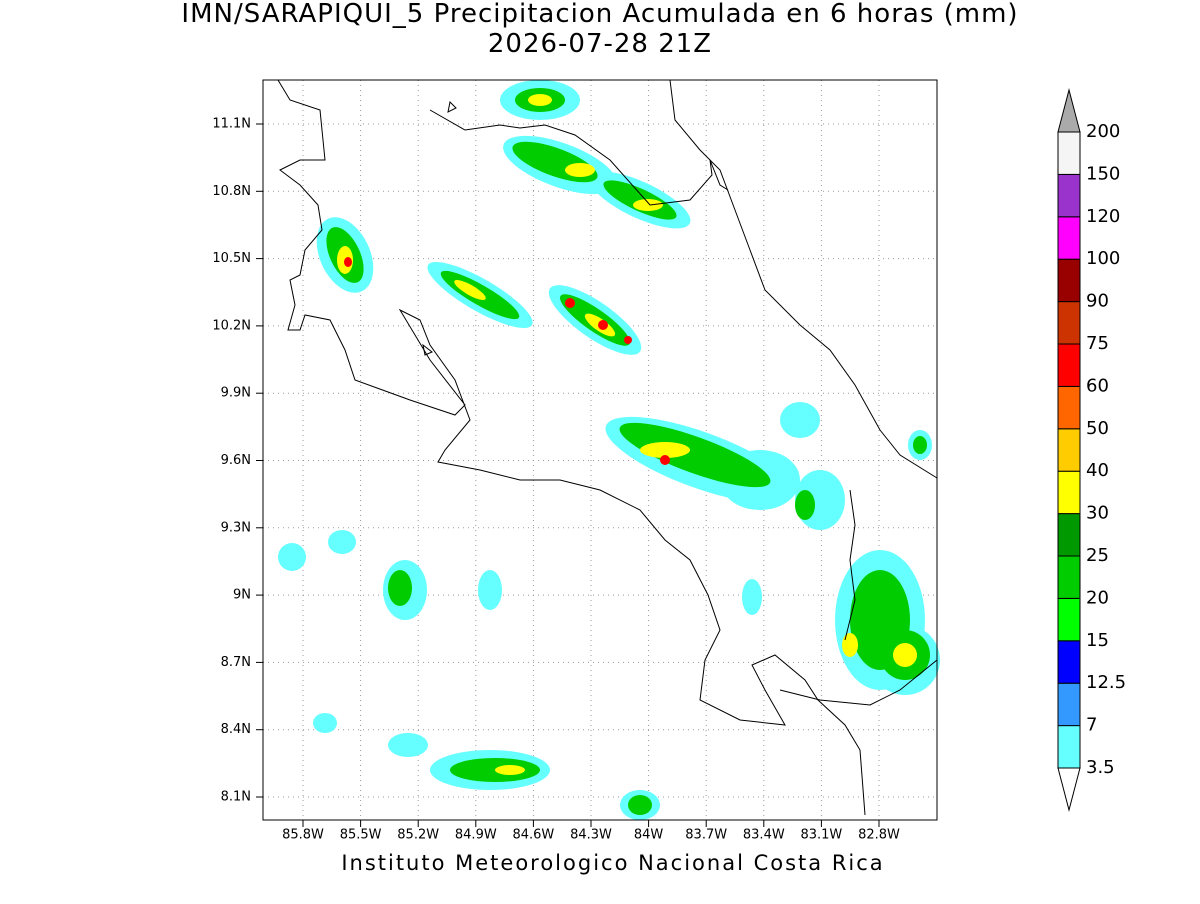 This screenshot has width=1200, height=904. What do you see at coordinates (1097, 555) in the screenshot?
I see `colorbar-label: 25` at bounding box center [1097, 555].